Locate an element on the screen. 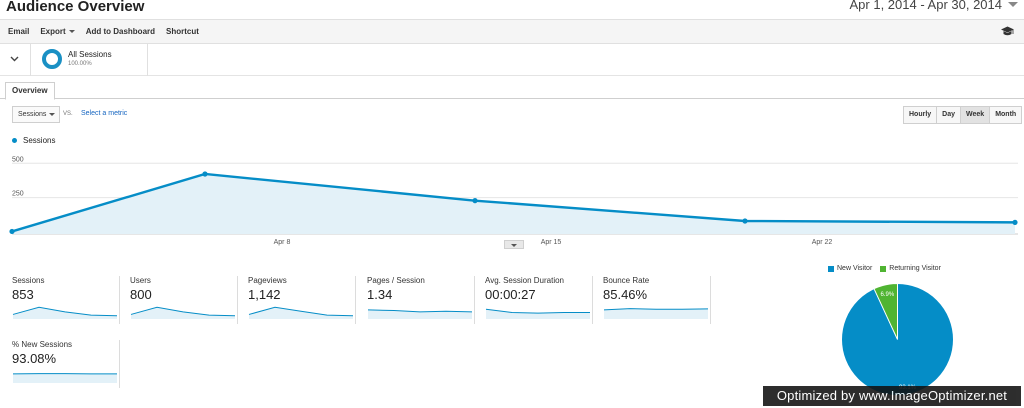 The width and height of the screenshot is (1024, 408). pie-legend-returning-visitor: Returning Visitor is located at coordinates (910, 268).